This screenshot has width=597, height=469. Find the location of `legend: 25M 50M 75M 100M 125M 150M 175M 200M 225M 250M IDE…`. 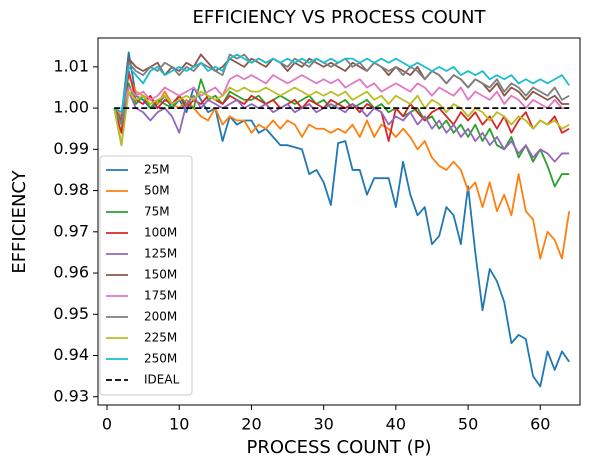

legend: 25M 50M 75M 100M 125M 150M 175M 200M 225M 250M IDE… is located at coordinates (146, 275).